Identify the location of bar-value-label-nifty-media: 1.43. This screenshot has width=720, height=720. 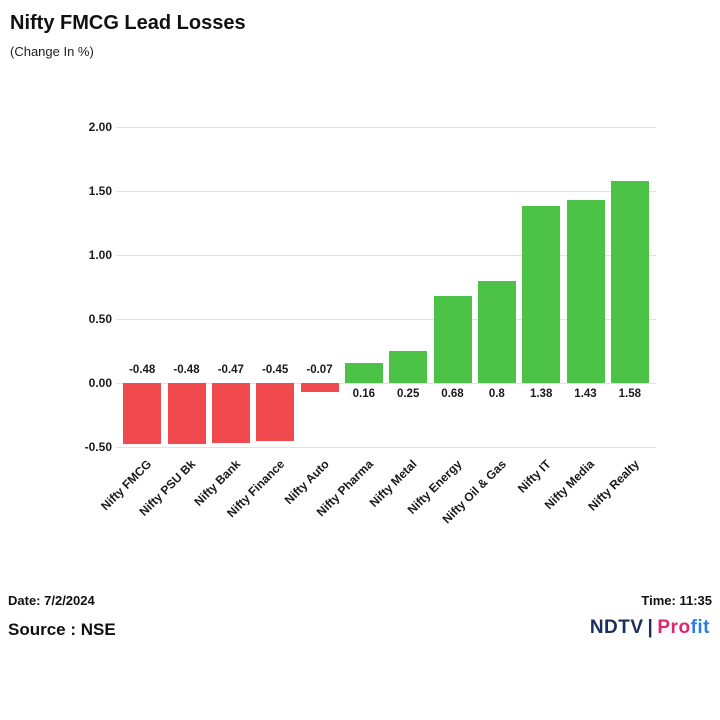
(585, 394).